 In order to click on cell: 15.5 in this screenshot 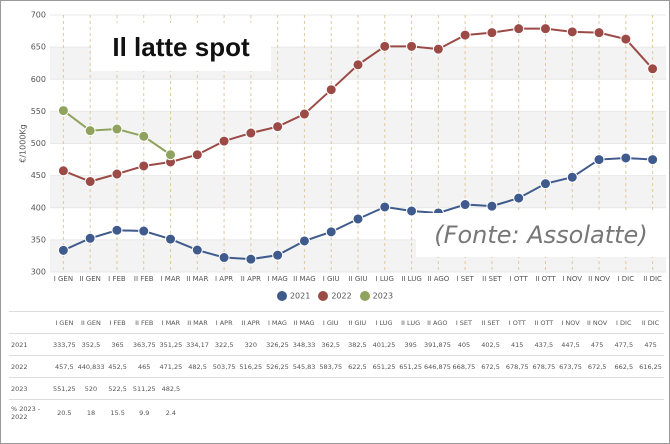, I will do `click(117, 412)`.